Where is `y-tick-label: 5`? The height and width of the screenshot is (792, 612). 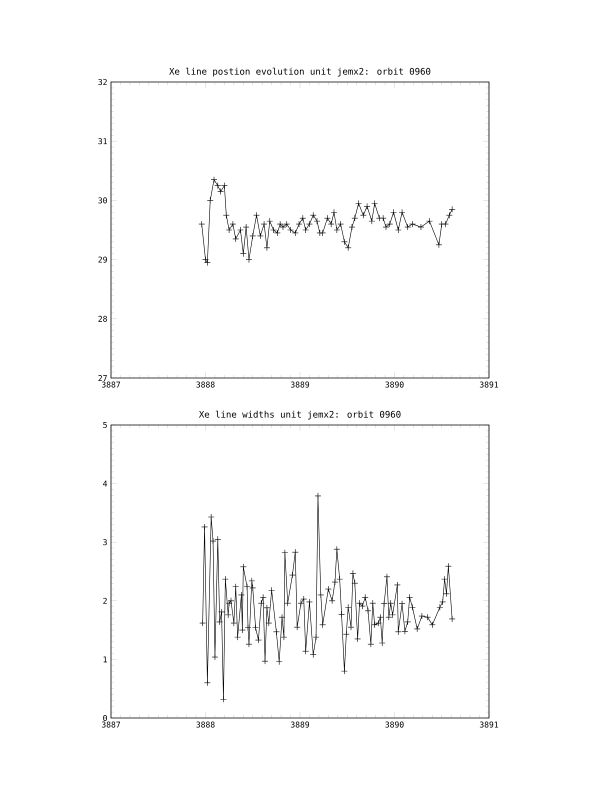 y-tick-label: 5 is located at coordinates (105, 425).